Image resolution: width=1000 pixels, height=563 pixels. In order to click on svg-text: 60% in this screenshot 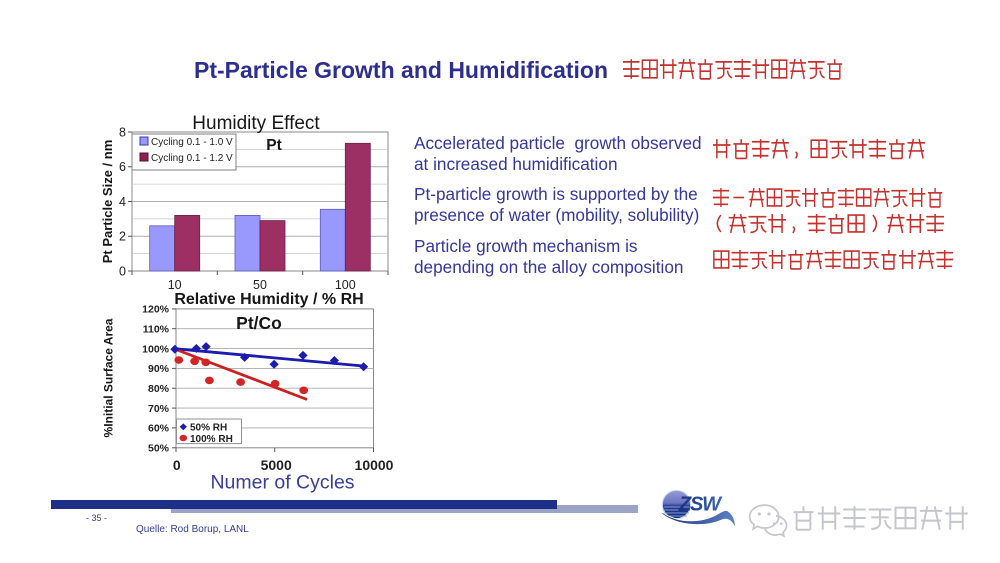, I will do `click(159, 429)`.